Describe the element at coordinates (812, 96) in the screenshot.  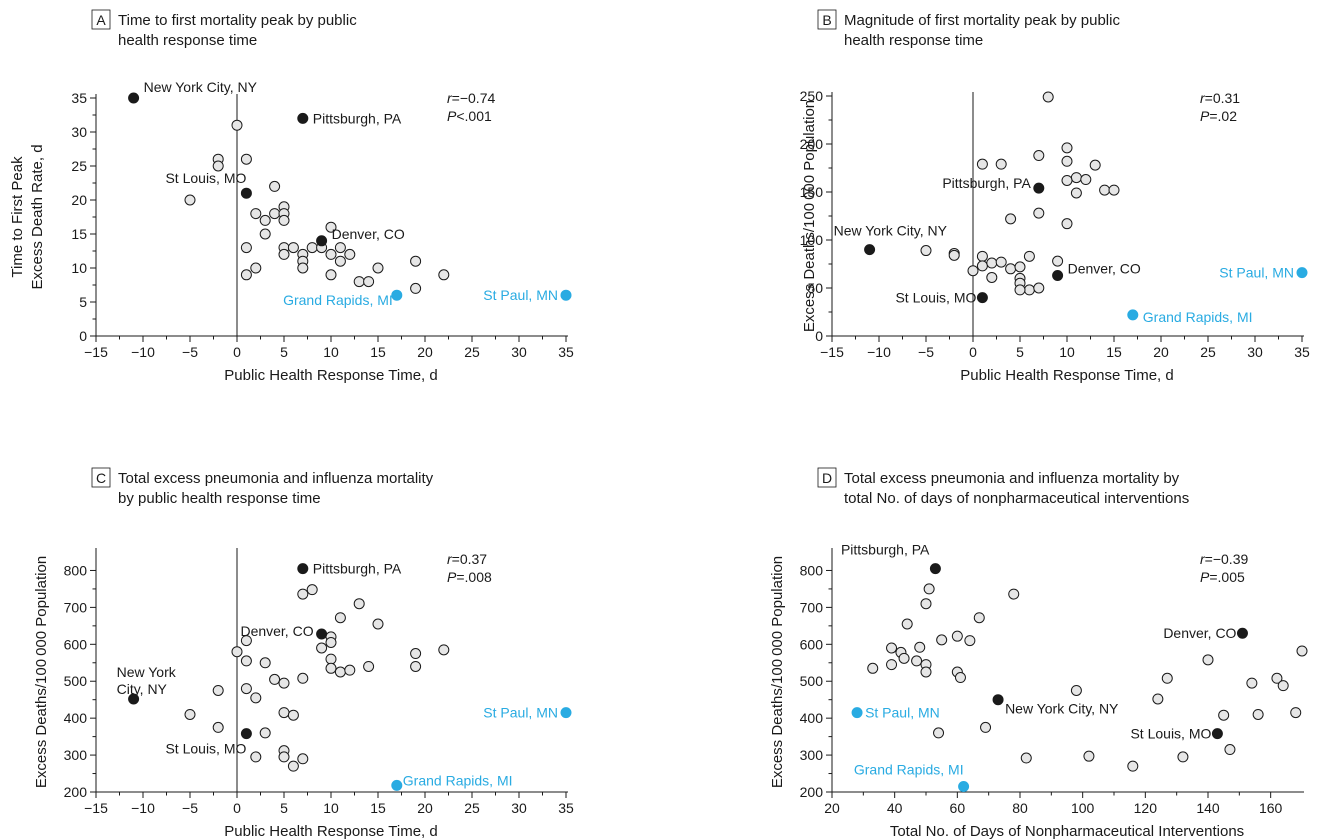
I see `y-tick-label: 250` at that location.